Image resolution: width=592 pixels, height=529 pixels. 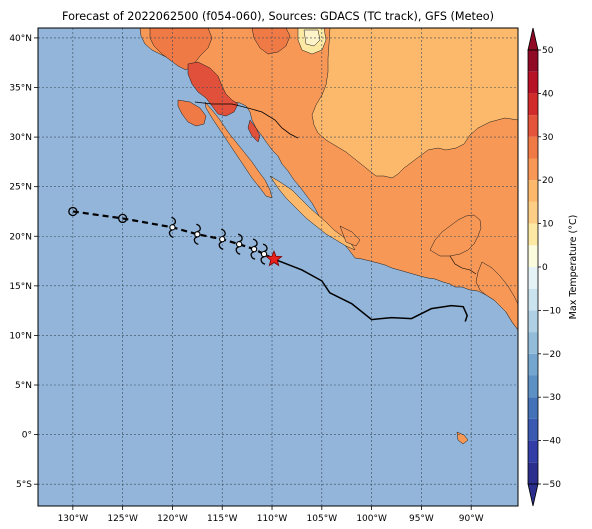 I want to click on lon-tick-label: 105°W, so click(x=322, y=519).